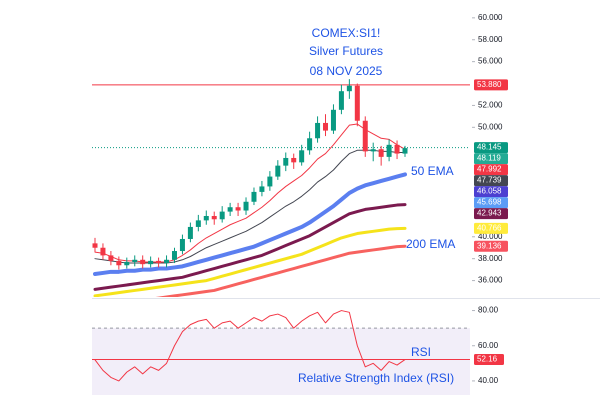 The height and width of the screenshot is (400, 600). What do you see at coordinates (488, 310) in the screenshot?
I see `y-tick-label: 80.00` at bounding box center [488, 310].